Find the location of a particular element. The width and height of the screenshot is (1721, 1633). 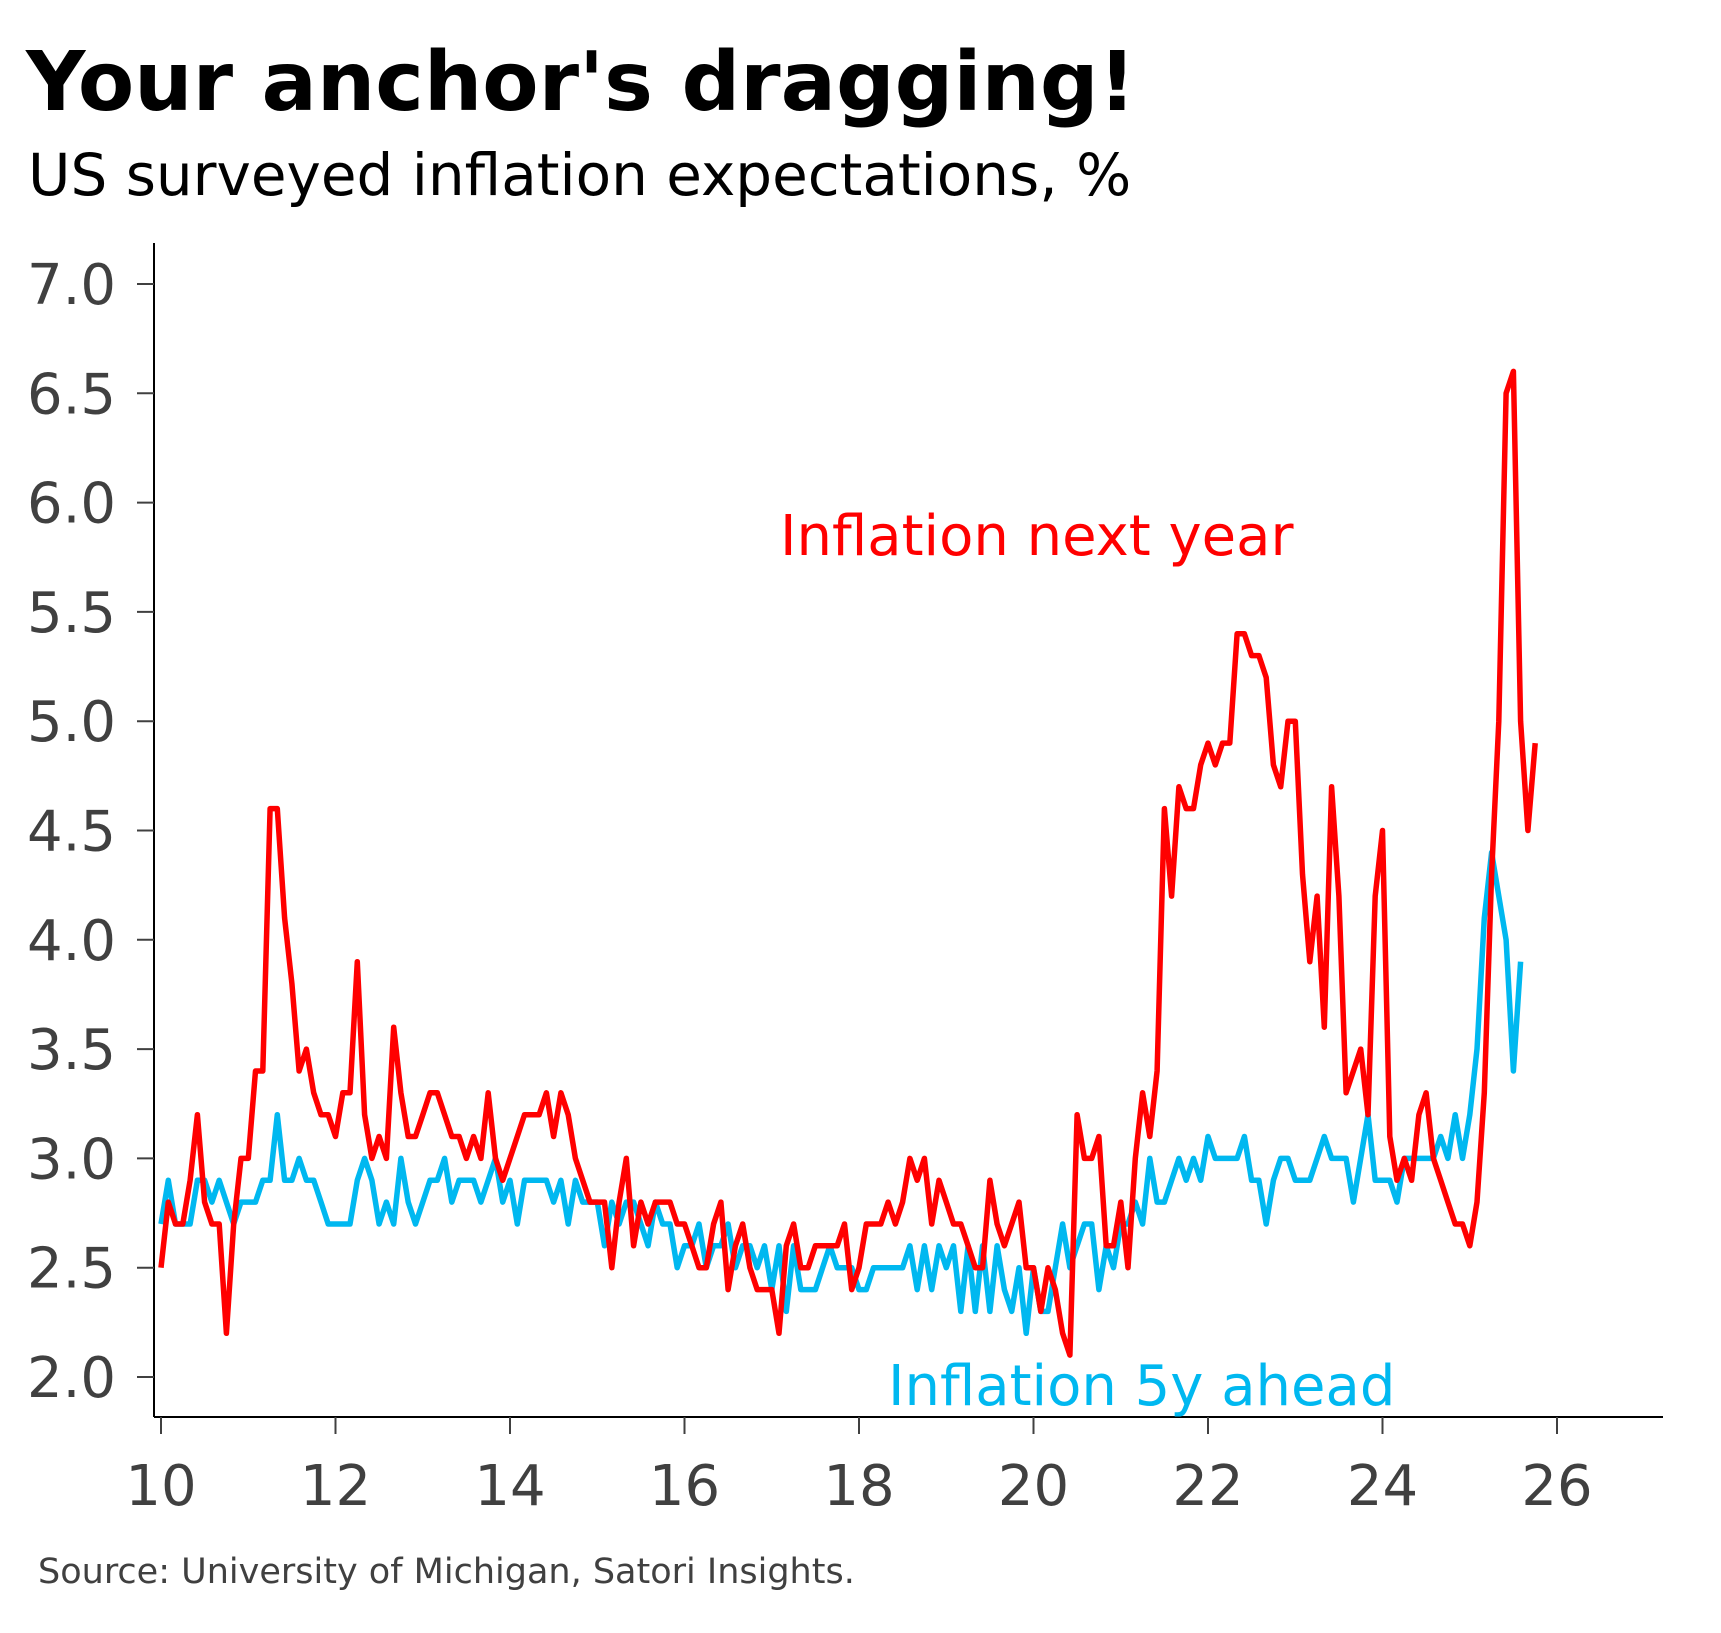

x-tick-label: 16 is located at coordinates (684, 1486).